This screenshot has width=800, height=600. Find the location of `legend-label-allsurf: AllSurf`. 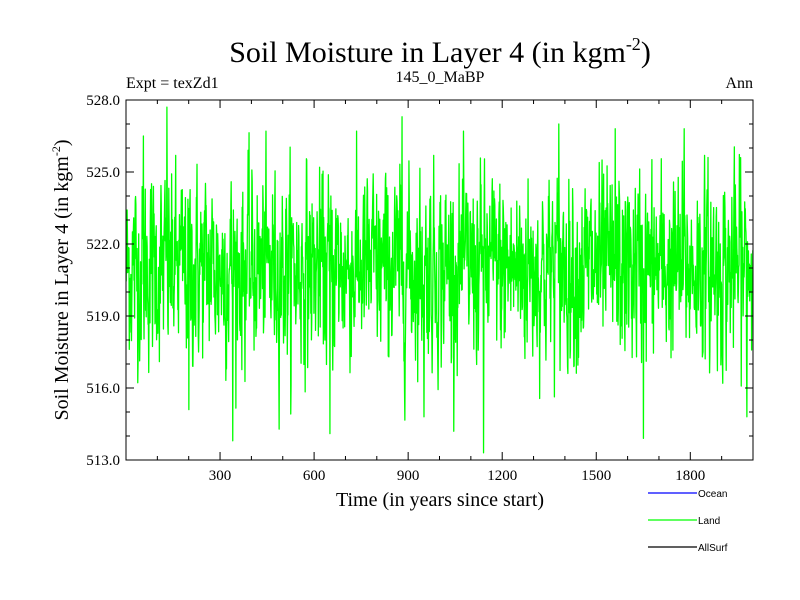

legend-label-allsurf: AllSurf is located at coordinates (713, 548).